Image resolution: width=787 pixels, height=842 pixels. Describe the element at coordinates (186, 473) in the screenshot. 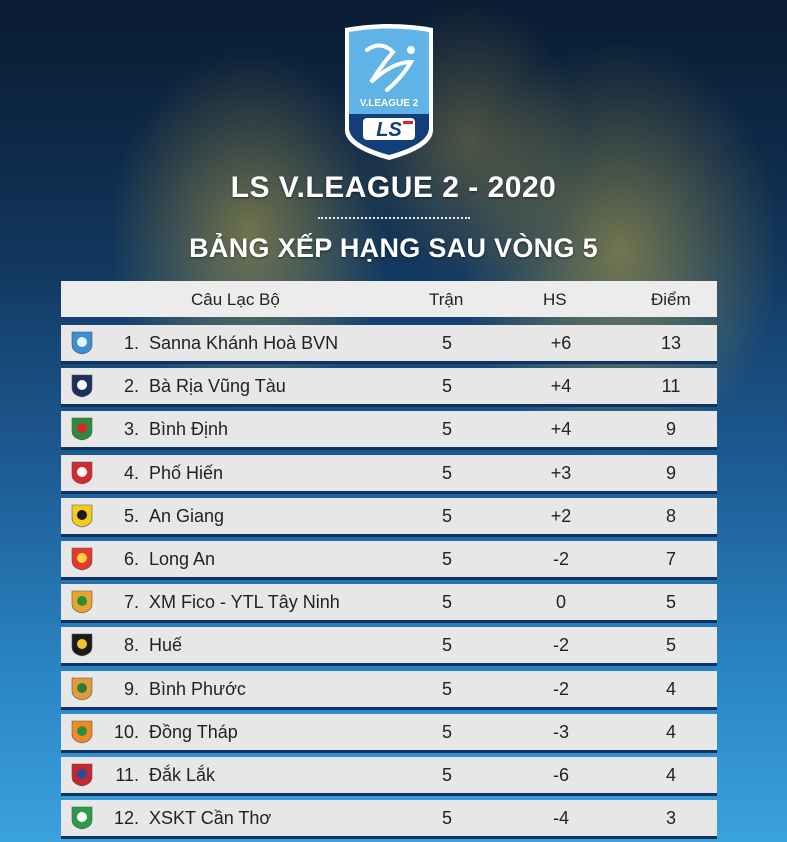

I see `club-name: Phố Hiến` at that location.